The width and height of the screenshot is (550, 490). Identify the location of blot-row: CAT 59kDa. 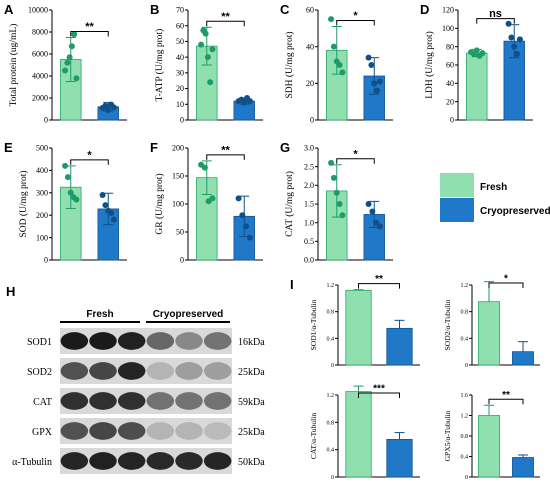
(149, 401).